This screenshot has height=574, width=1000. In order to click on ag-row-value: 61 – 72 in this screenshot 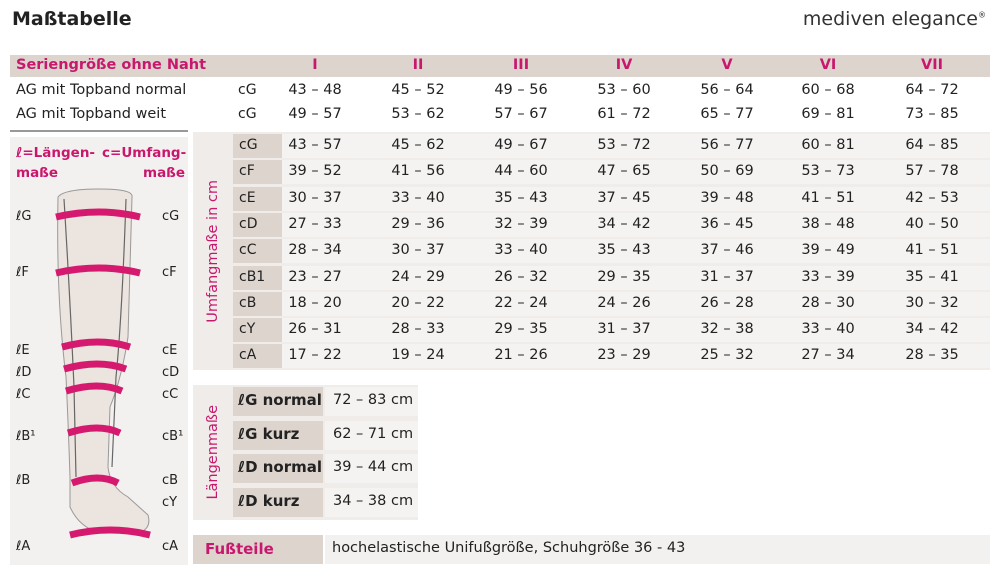, I will do `click(624, 114)`.